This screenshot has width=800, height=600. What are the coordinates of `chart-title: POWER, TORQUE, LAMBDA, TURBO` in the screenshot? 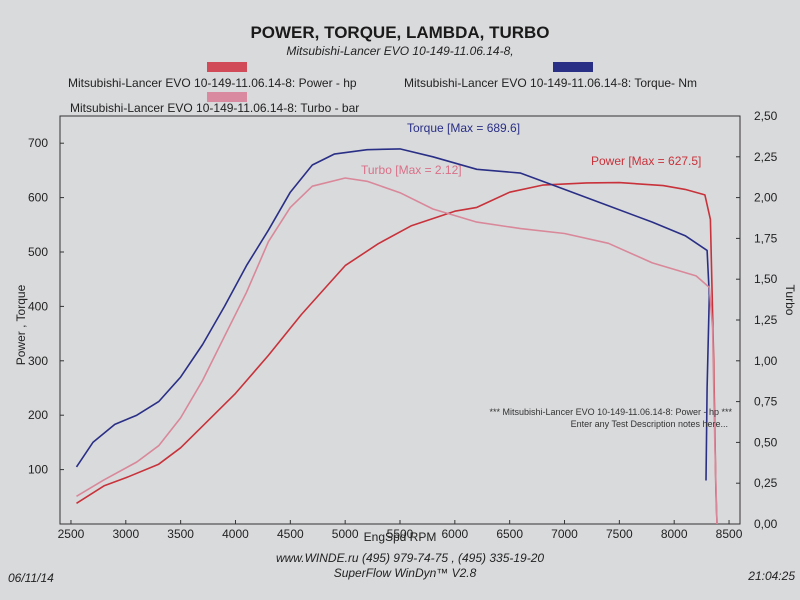 It's located at (399, 32).